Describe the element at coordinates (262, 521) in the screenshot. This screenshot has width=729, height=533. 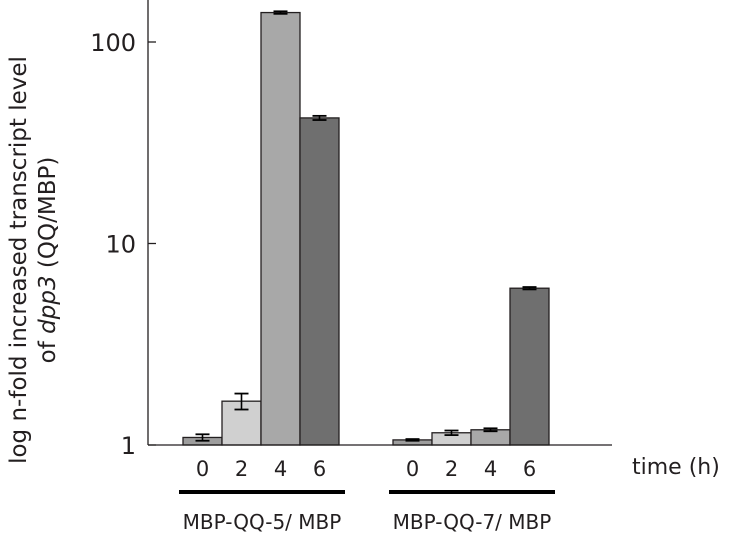
I see `group-label: MBP-QQ-5/ MBP` at that location.